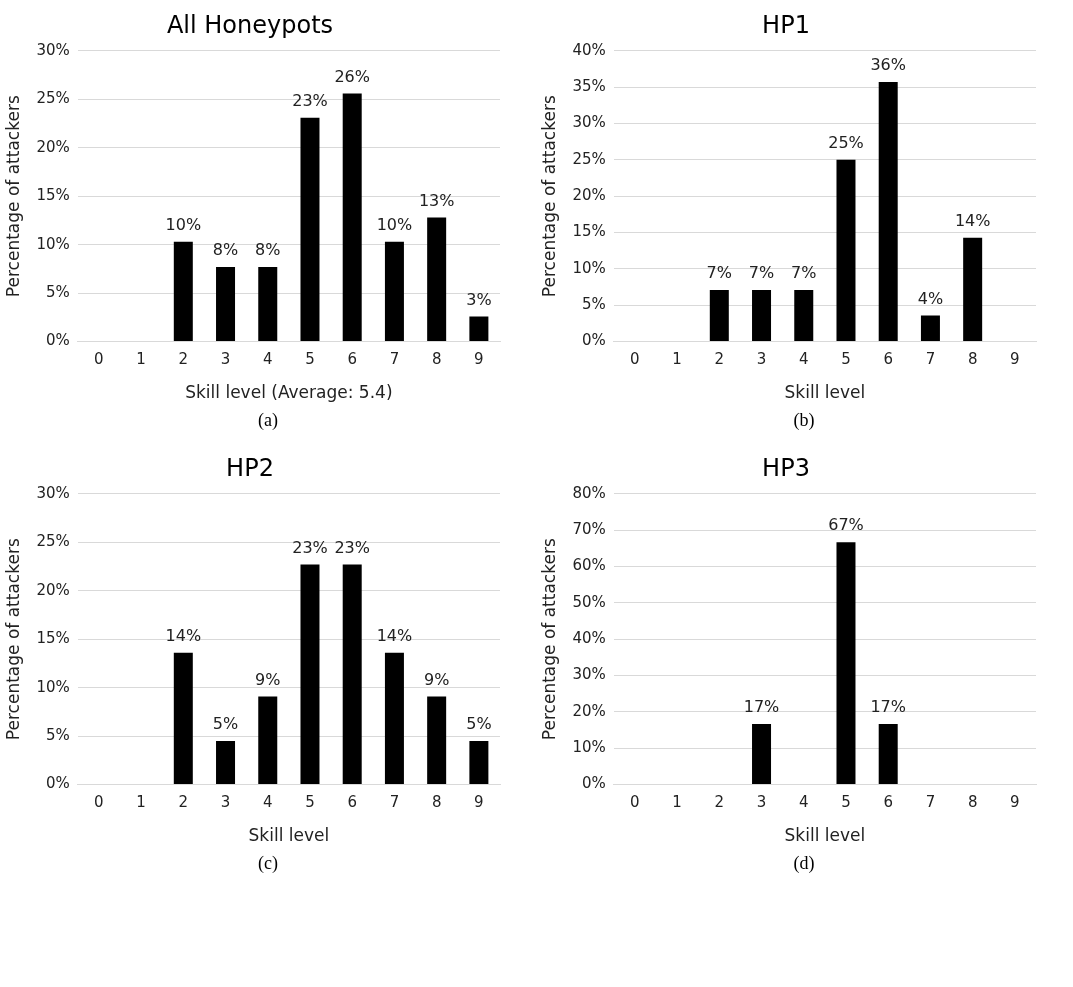 This screenshot has height=987, width=1073. I want to click on data-label: 26%, so click(352, 76).